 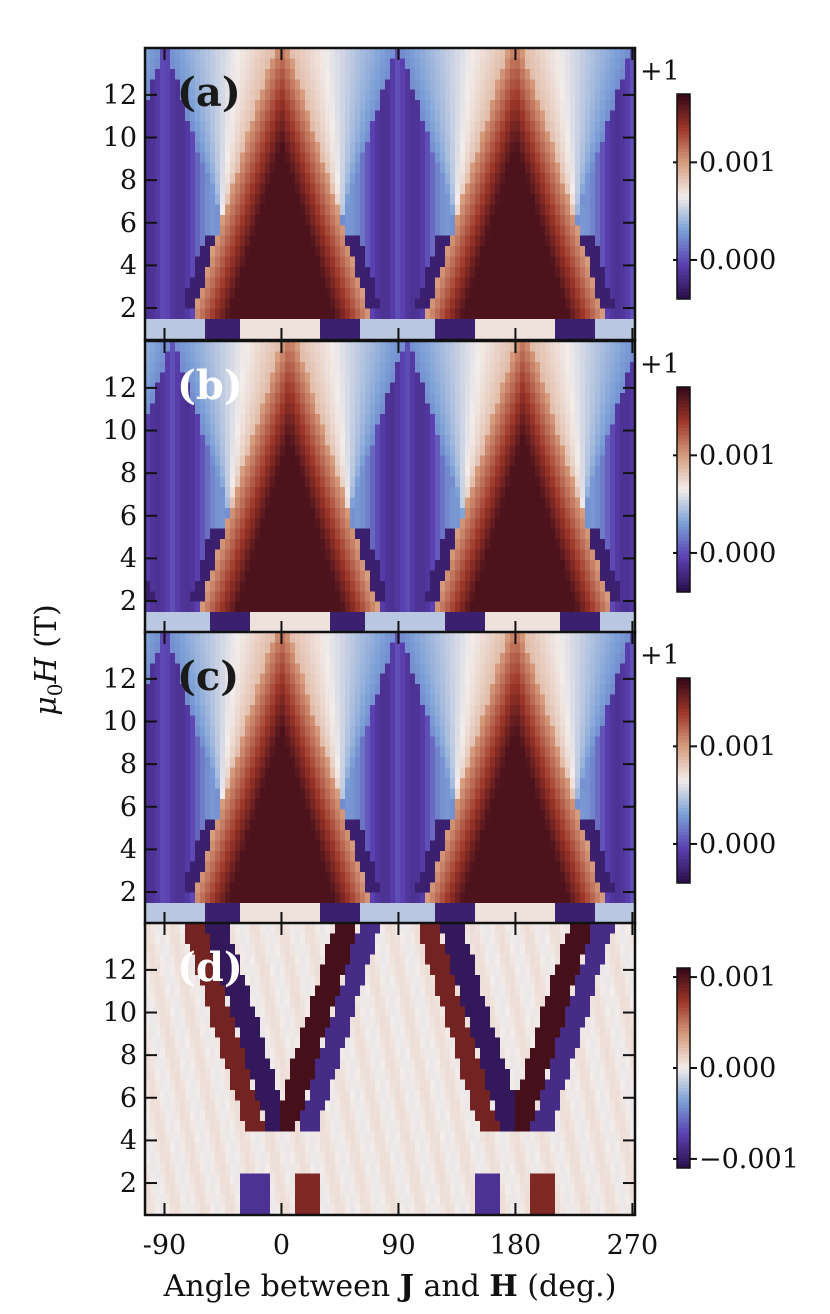 What do you see at coordinates (209, 92) in the screenshot?
I see `panel-label: (a)` at bounding box center [209, 92].